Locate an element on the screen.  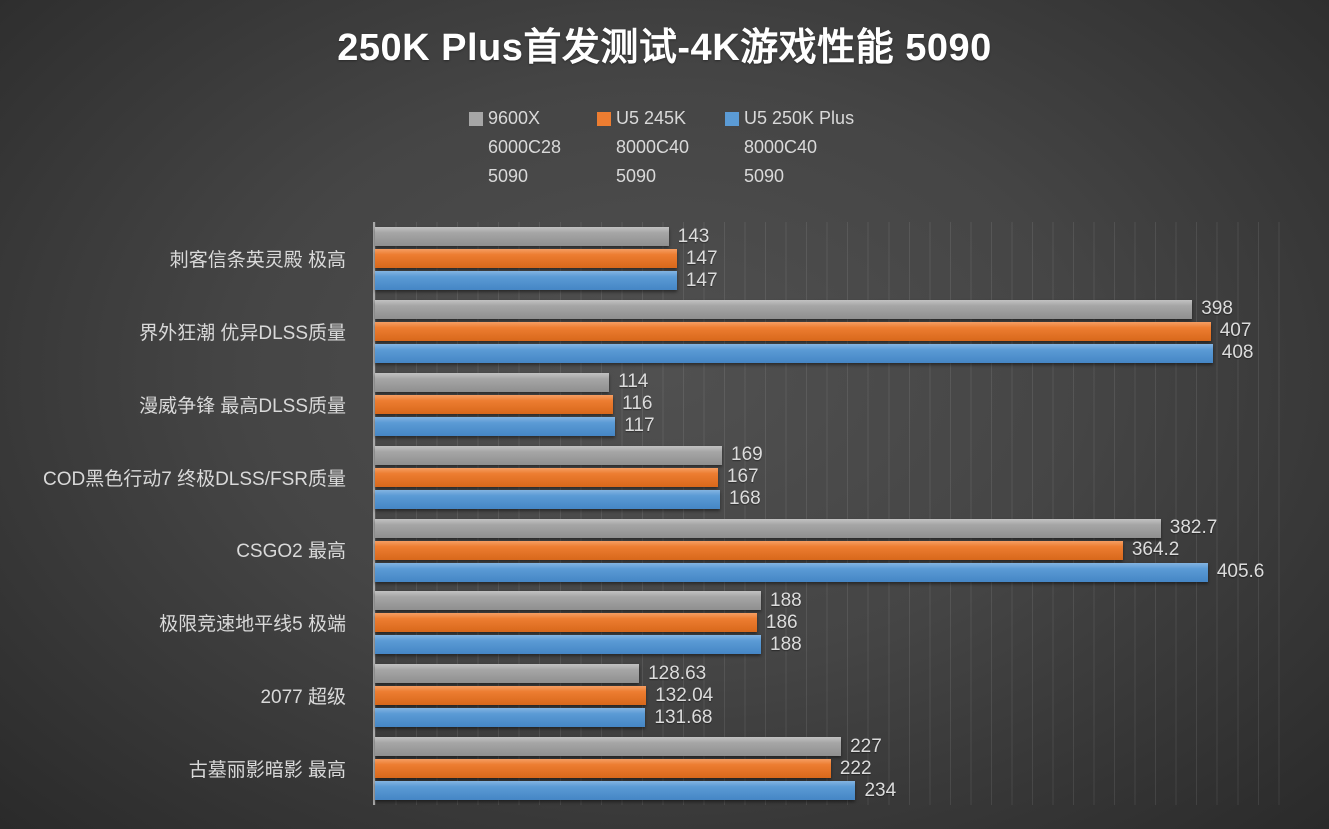
legend-label: U5 250K Plus is located at coordinates (799, 118).